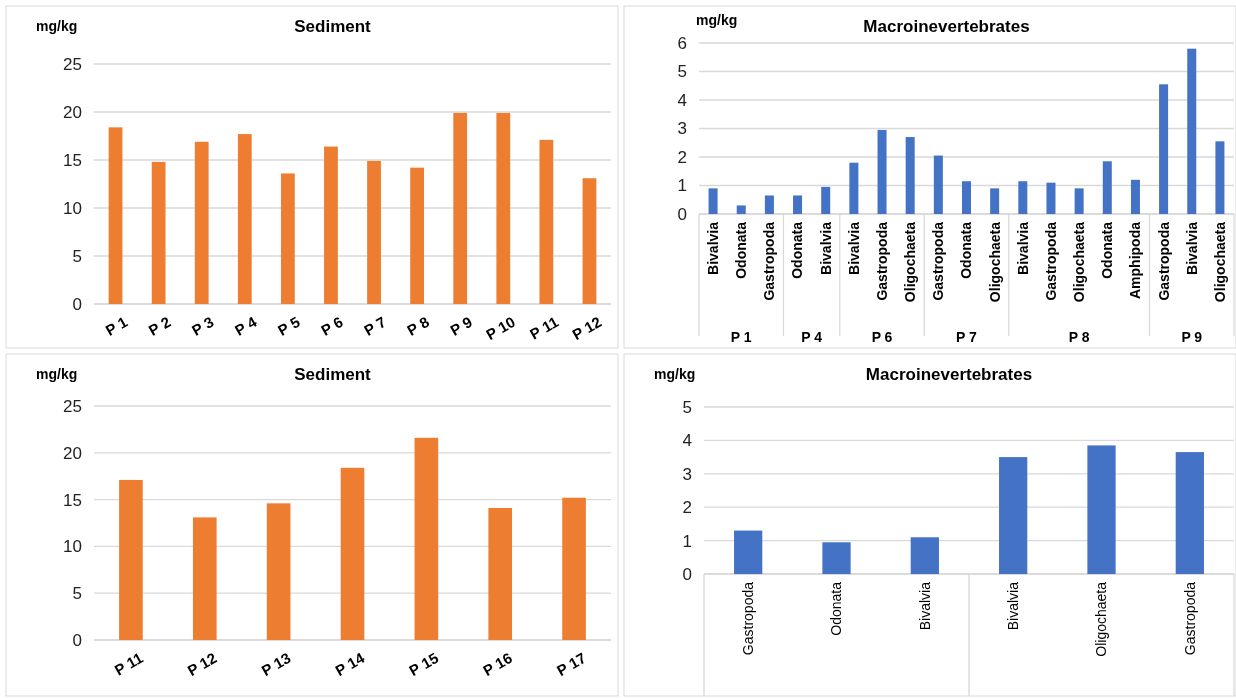 The width and height of the screenshot is (1236, 698). Describe the element at coordinates (571, 663) in the screenshot. I see `x-tick-label: P 17` at that location.